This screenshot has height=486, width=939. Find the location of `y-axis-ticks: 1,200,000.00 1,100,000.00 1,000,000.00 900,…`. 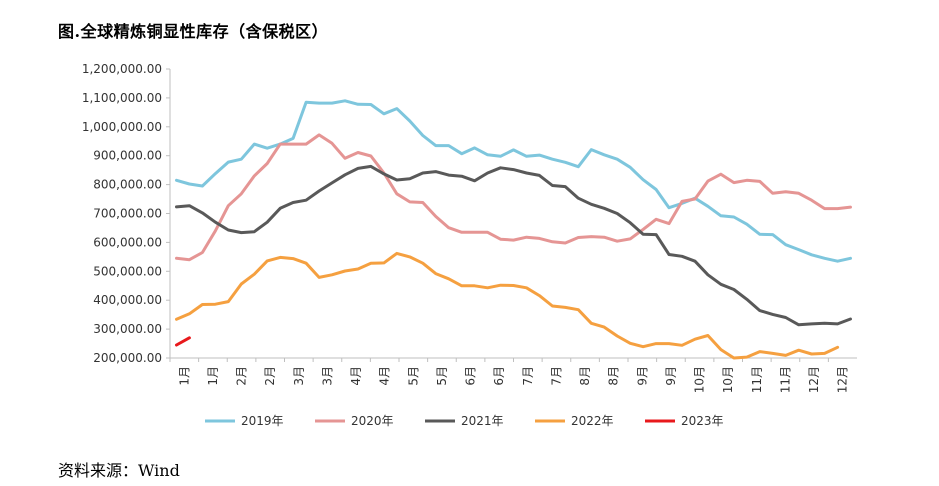

y-axis-ticks: 1,200,000.00 1,100,000.00 1,000,000.00 900,… is located at coordinates (126, 213).